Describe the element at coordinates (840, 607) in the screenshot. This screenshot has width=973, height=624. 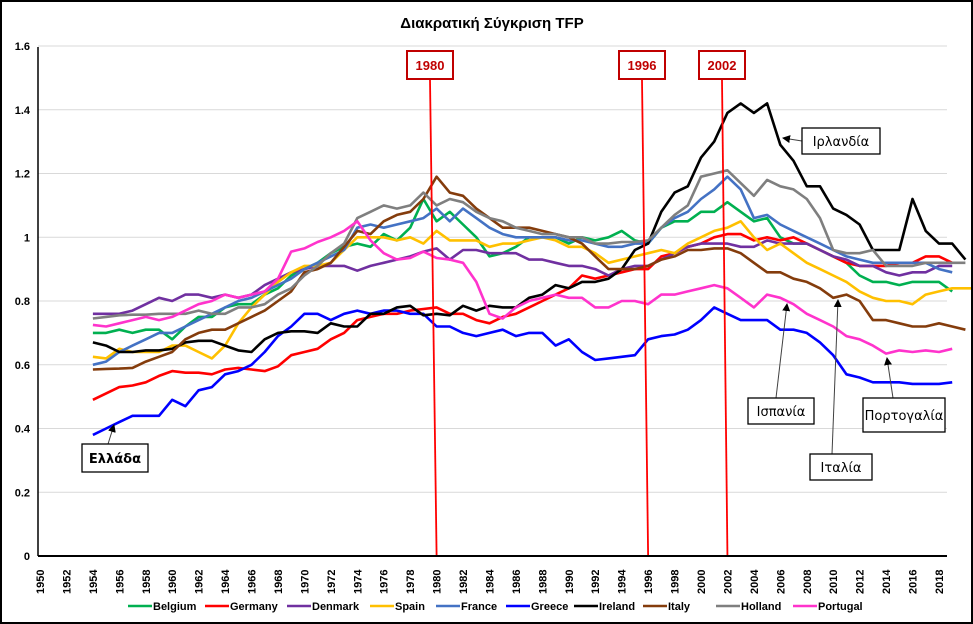
I see `legend-label-portugal: Portugal` at that location.